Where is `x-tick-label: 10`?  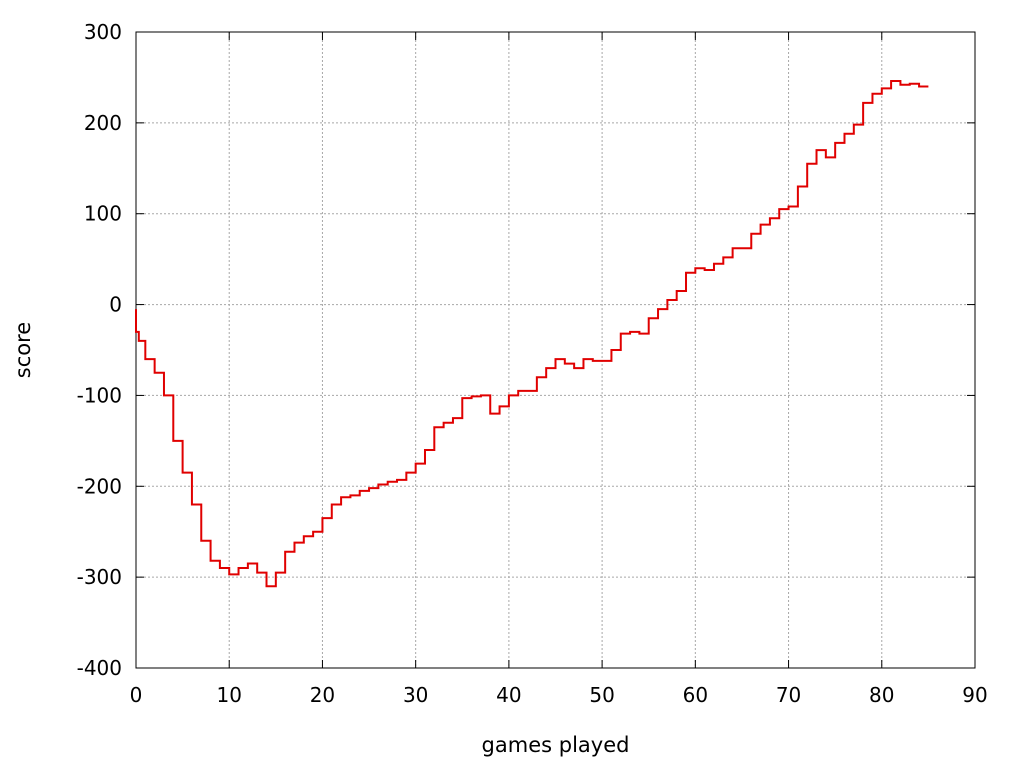 x-tick-label: 10 is located at coordinates (228, 695).